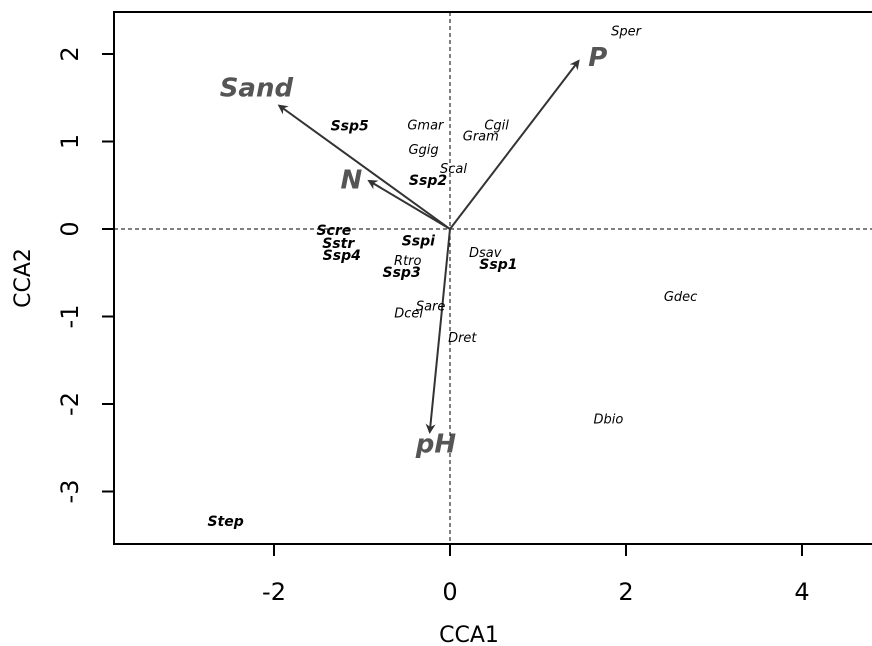 This screenshot has height=646, width=872. I want to click on species-label: Scre, so click(333, 231).